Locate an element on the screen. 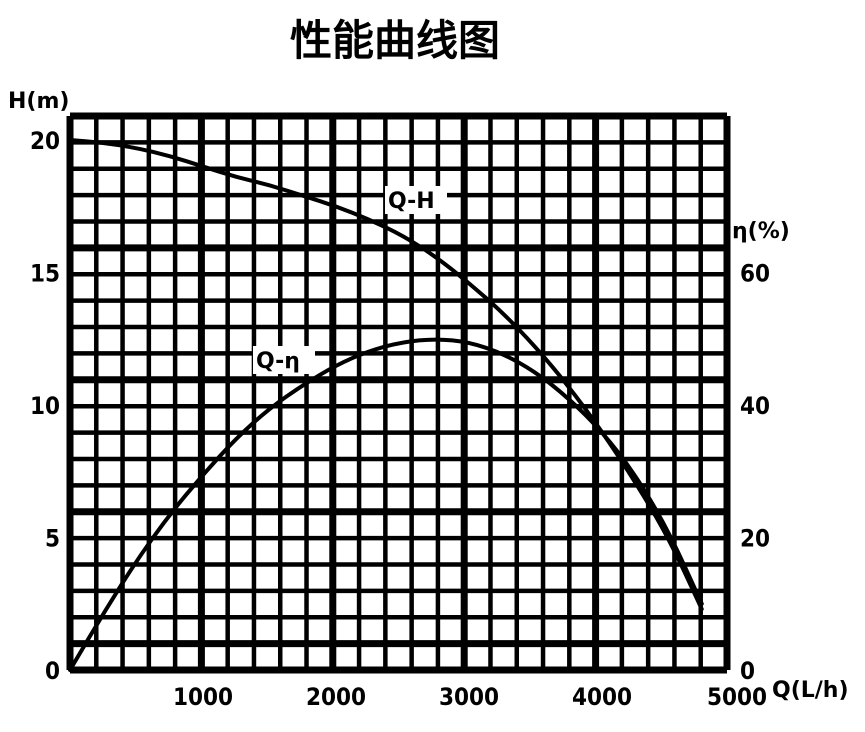  x-tick-label: 1000 is located at coordinates (203, 697).